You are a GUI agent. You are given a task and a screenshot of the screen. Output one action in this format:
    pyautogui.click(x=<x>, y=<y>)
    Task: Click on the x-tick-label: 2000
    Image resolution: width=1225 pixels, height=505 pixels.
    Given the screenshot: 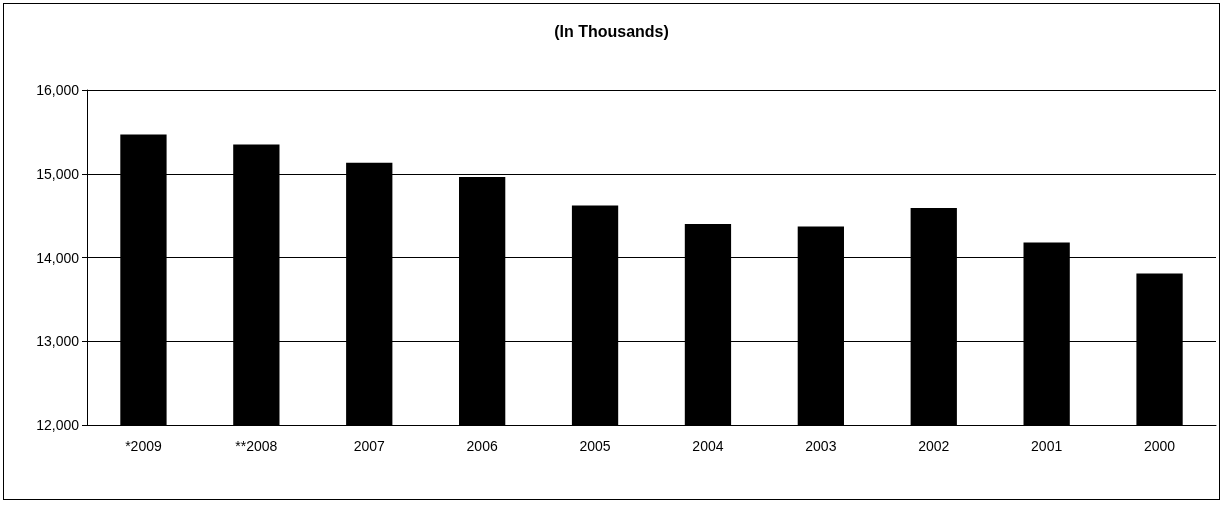 What is the action you would take?
    pyautogui.click(x=1159, y=446)
    